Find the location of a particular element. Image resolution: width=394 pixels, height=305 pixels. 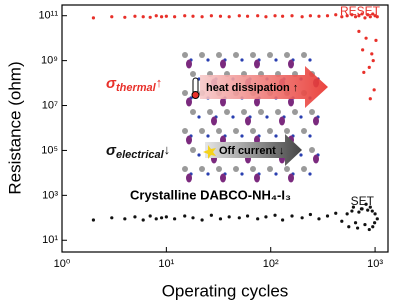

y-tick-label: 10⁹ is located at coordinates (49, 61).